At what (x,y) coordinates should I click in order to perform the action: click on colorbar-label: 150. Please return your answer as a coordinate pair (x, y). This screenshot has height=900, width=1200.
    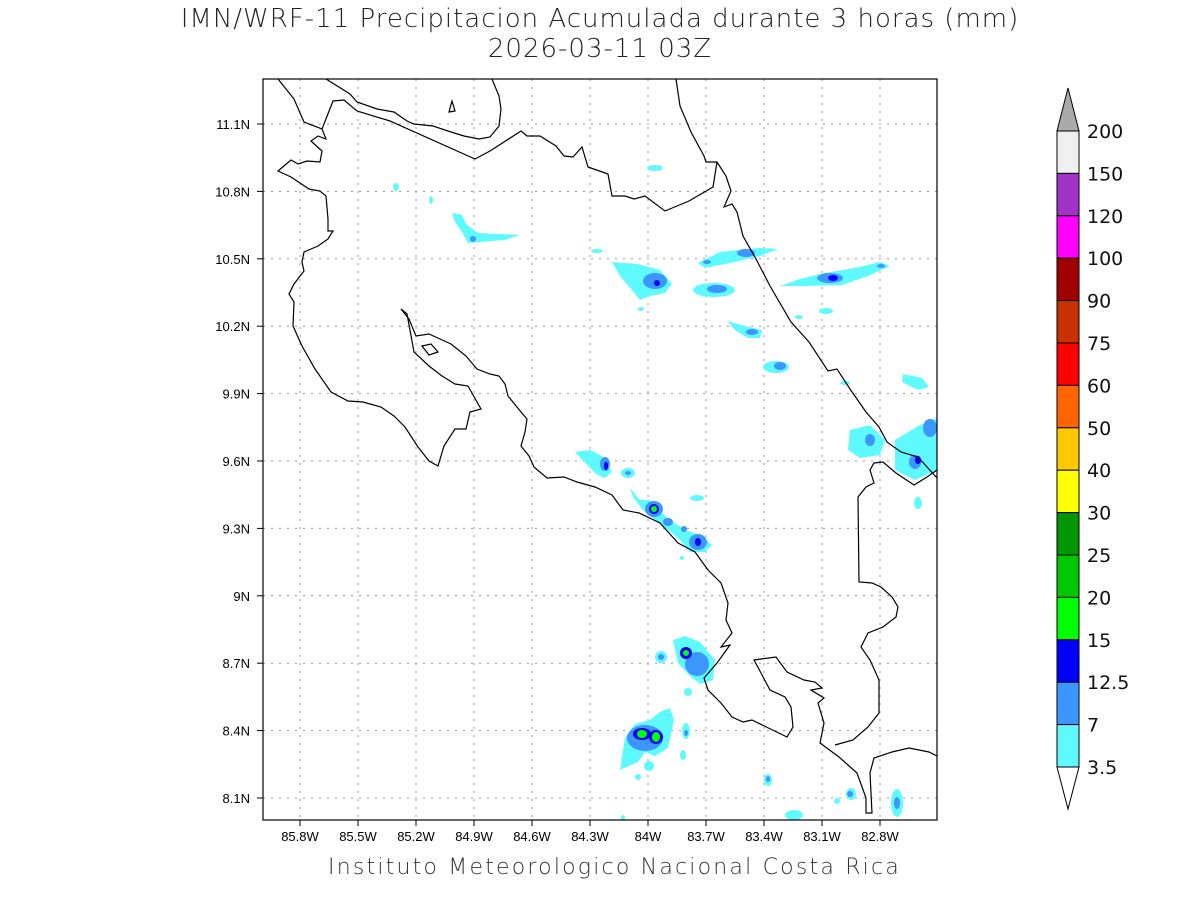
    Looking at the image, I should click on (1105, 174).